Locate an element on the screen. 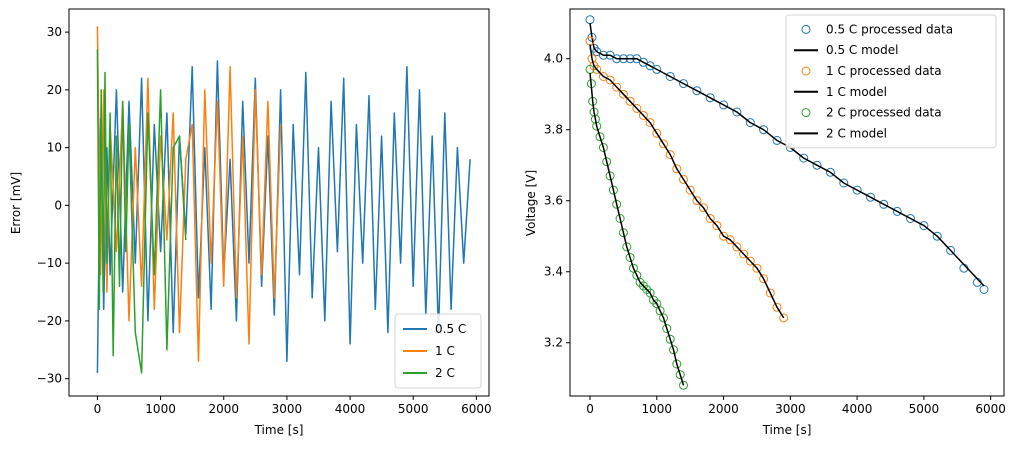 The height and width of the screenshot is (452, 1013). error-x-tick-label: 0 is located at coordinates (98, 409).